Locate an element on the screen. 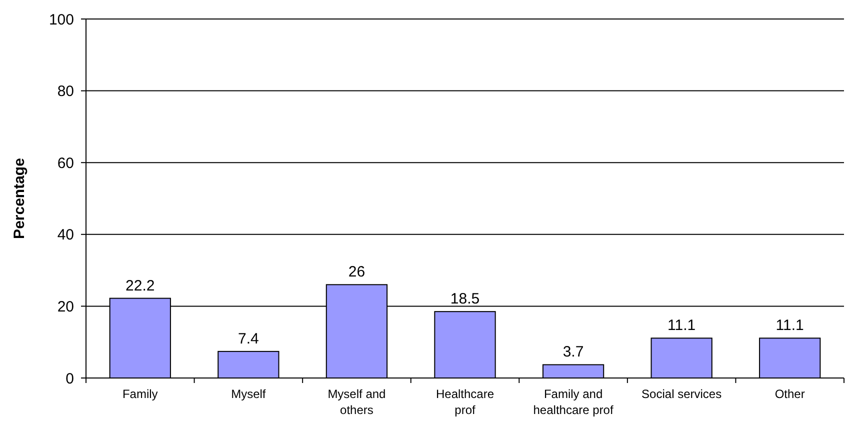 The image size is (849, 433). x-tick-label: Other is located at coordinates (789, 394).